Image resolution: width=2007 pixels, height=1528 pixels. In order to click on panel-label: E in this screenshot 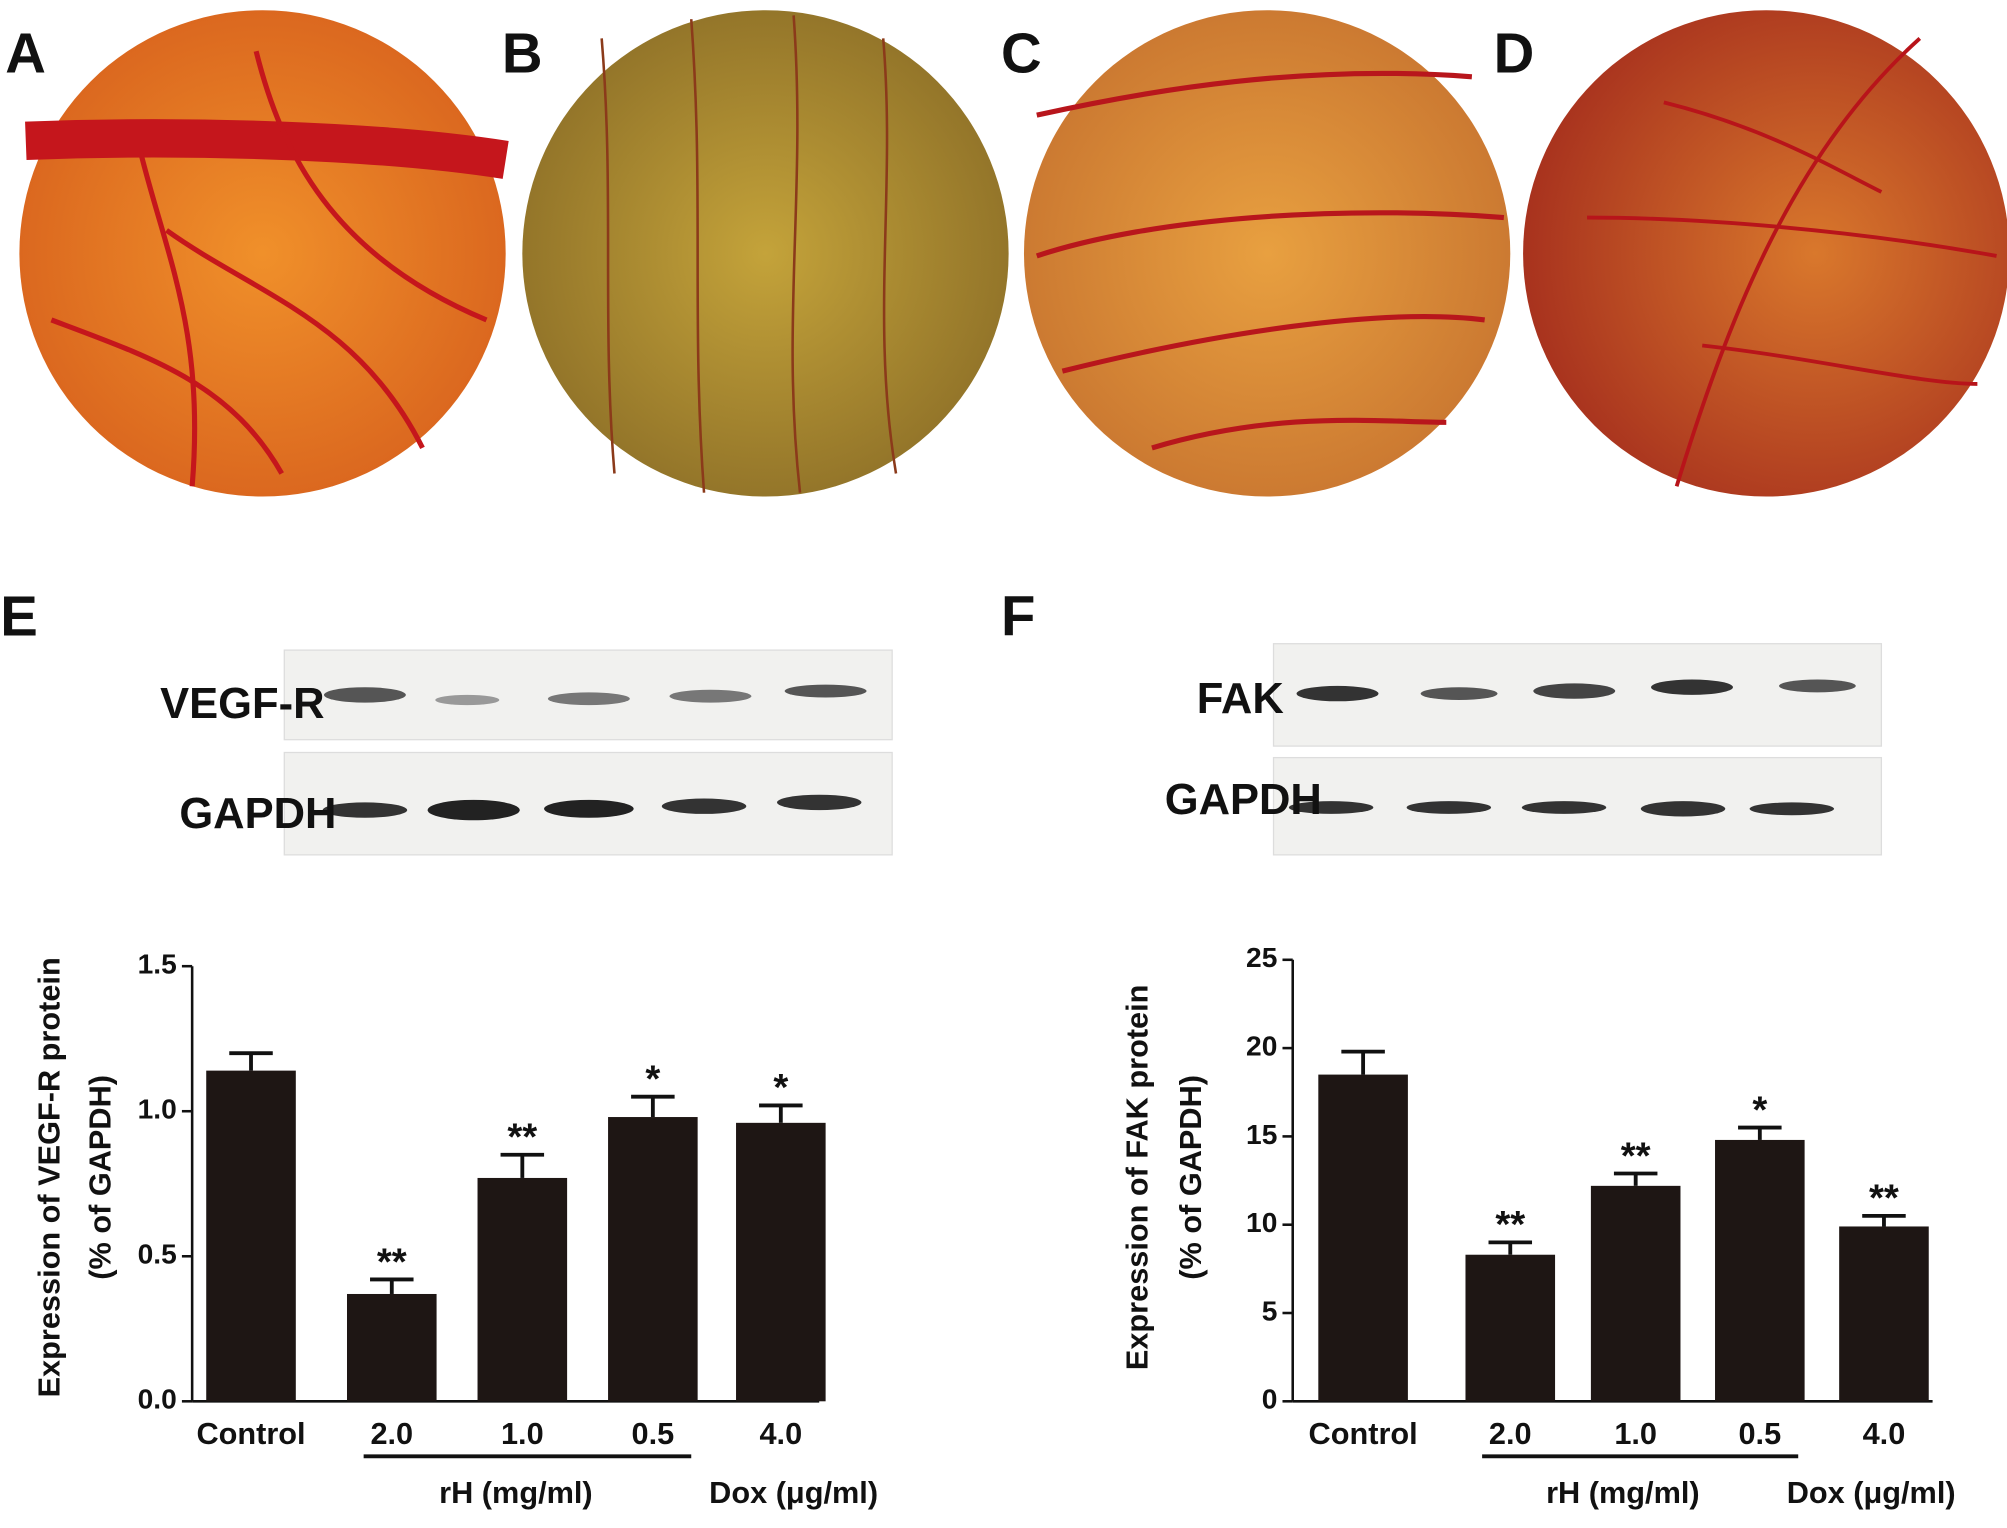, I will do `click(19, 616)`.